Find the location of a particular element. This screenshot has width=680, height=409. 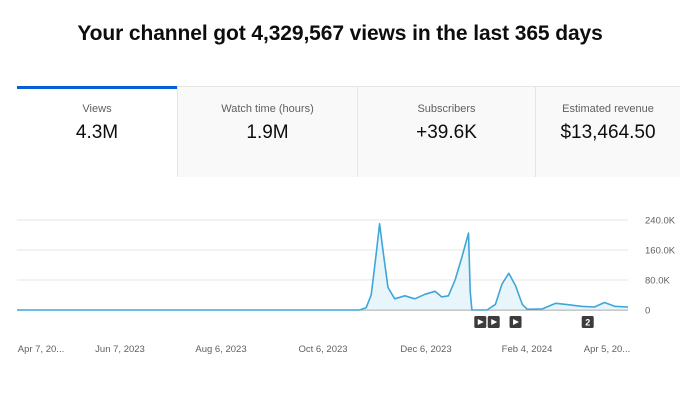

y-tick-label: 240.0K is located at coordinates (660, 221).